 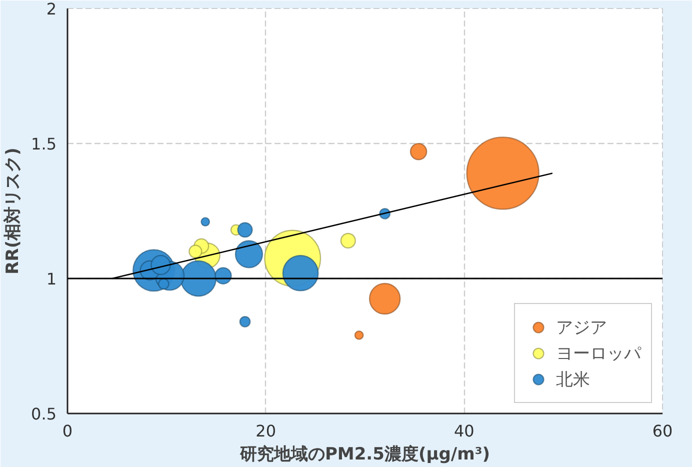 I want to click on x-tick-label: 60, so click(x=662, y=431).